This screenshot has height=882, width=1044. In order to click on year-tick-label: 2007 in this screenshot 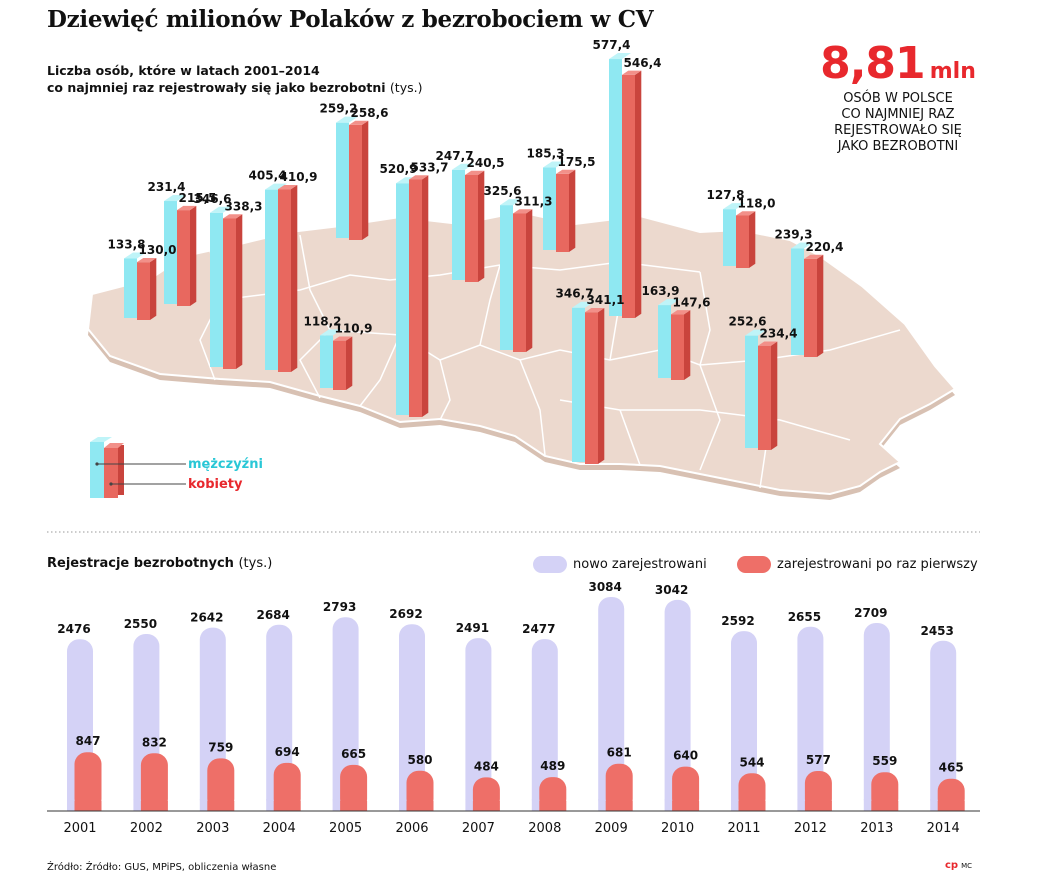, I will do `click(478, 828)`.